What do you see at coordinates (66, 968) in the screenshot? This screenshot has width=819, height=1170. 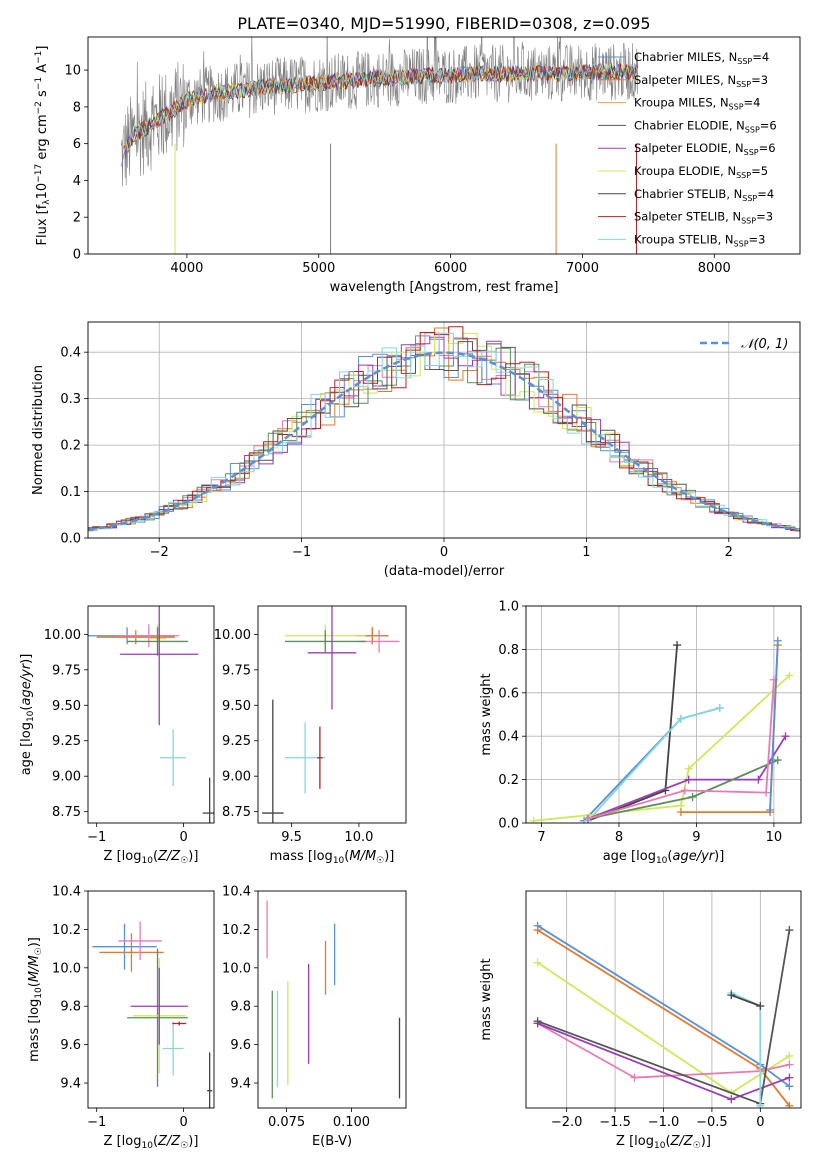 I see `y-tick-label: 10.0` at bounding box center [66, 968].